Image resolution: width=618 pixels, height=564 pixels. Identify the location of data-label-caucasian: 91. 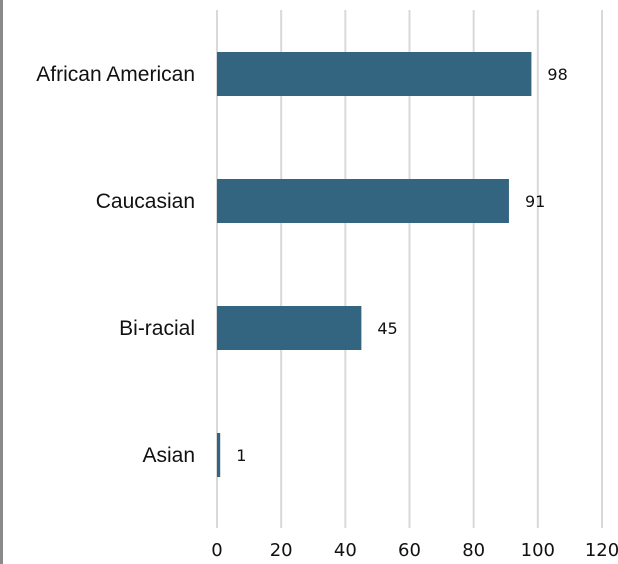
(535, 201).